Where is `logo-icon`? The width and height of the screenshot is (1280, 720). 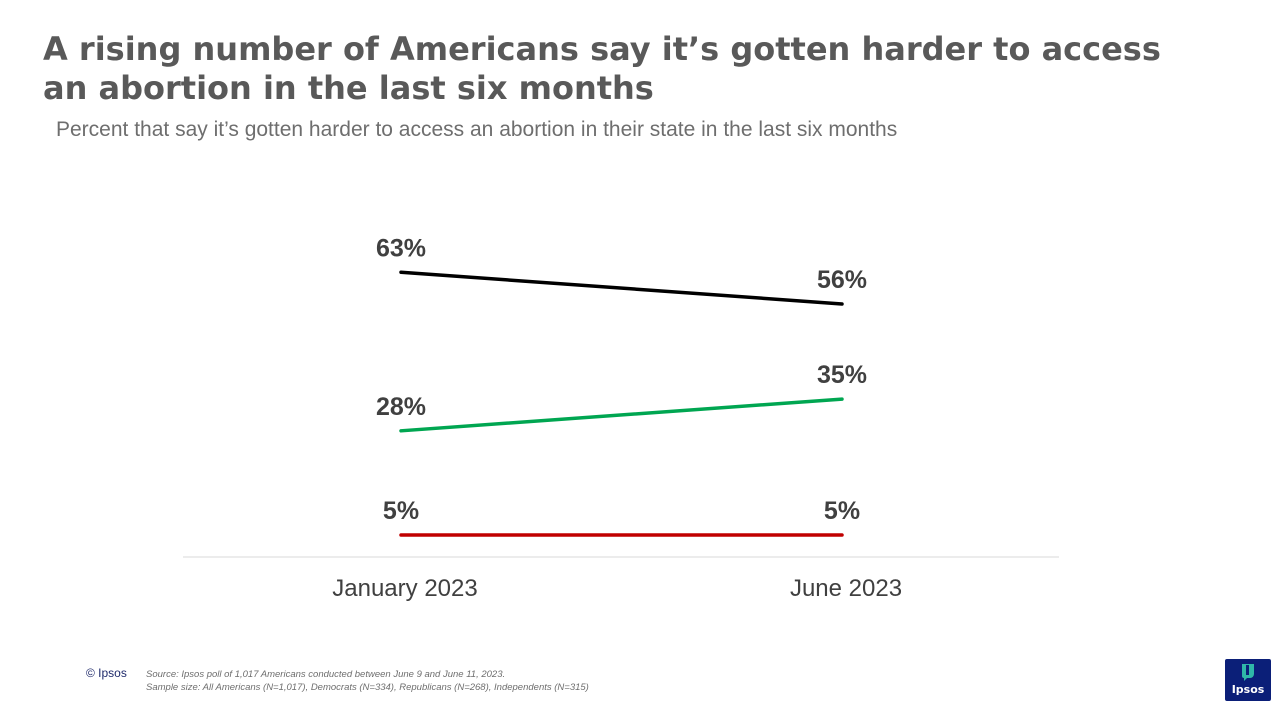 logo-icon is located at coordinates (1248, 672).